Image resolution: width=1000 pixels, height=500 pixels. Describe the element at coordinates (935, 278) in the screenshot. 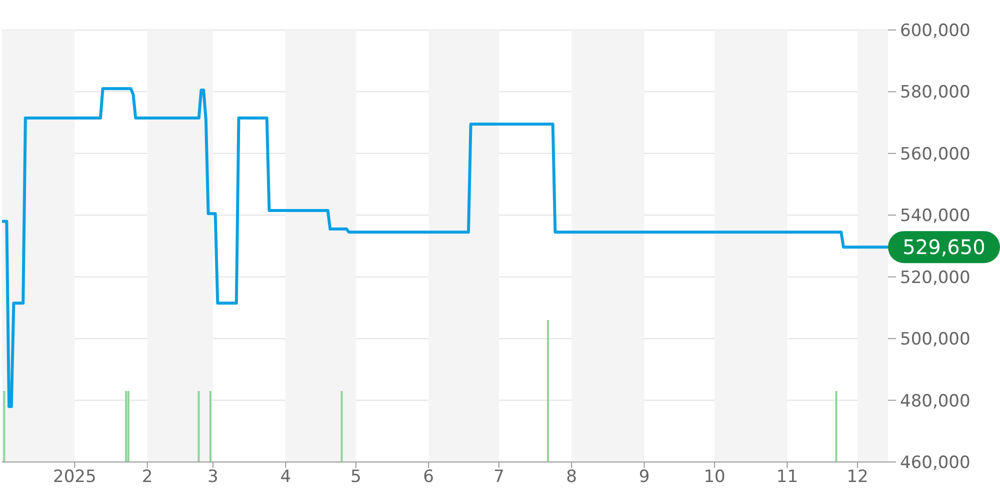

I see `y-tick-label: 520,000` at that location.